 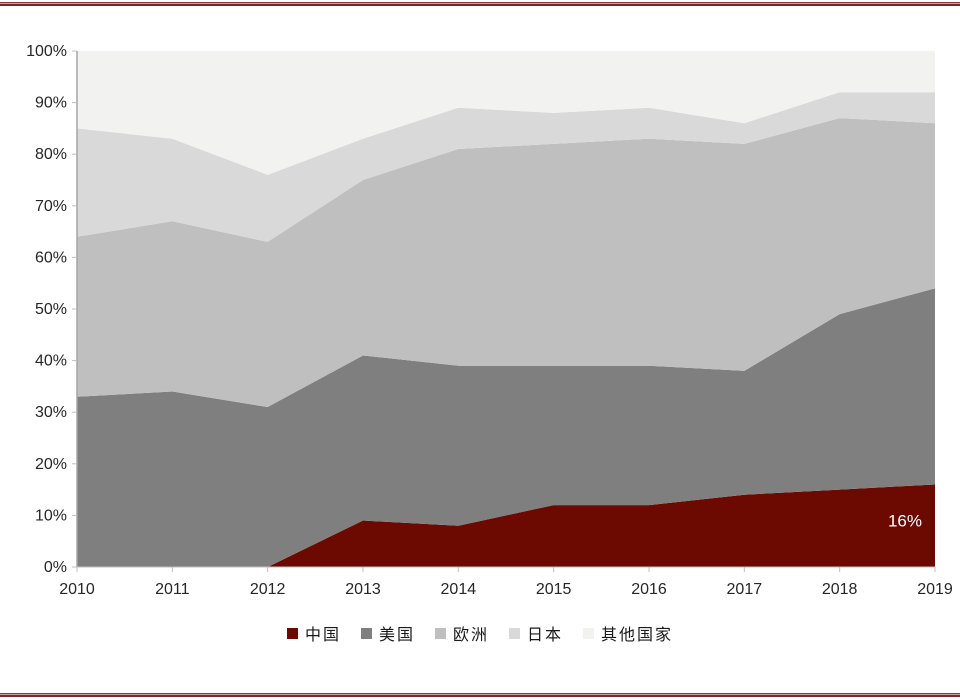 What do you see at coordinates (51, 206) in the screenshot?
I see `y-axis-label: 70%` at bounding box center [51, 206].